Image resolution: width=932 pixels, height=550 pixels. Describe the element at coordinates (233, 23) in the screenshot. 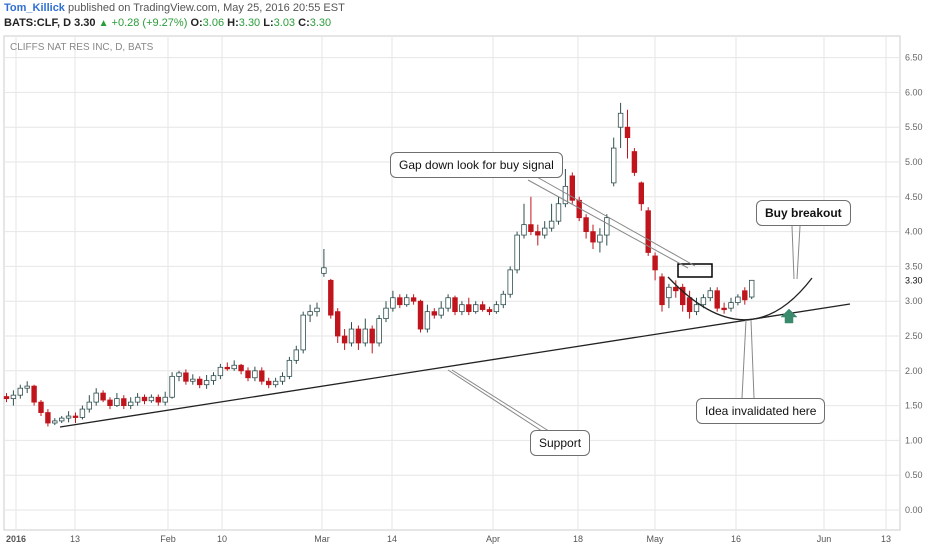

I see `high-label: H:` at that location.